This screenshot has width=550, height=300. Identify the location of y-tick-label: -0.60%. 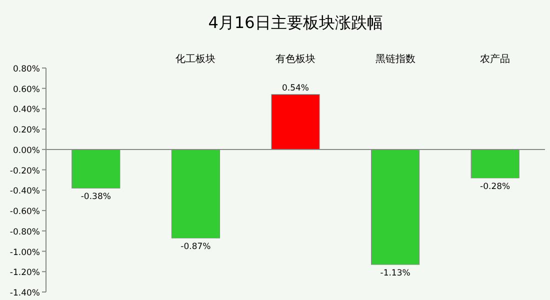
(25, 212).